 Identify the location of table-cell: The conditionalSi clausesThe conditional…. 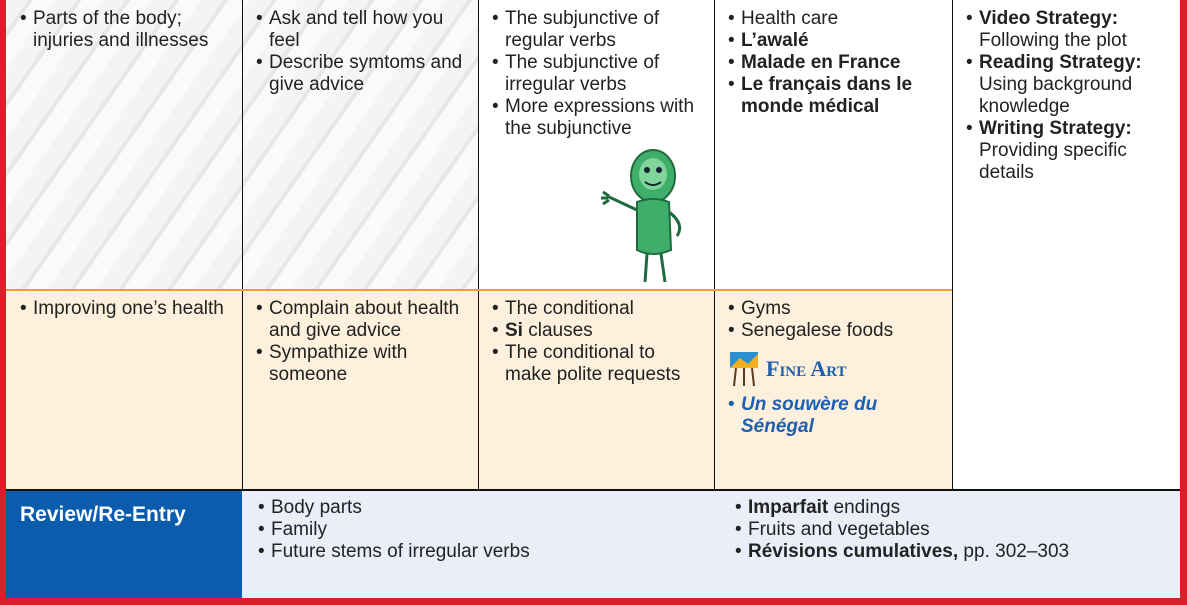
(596, 390).